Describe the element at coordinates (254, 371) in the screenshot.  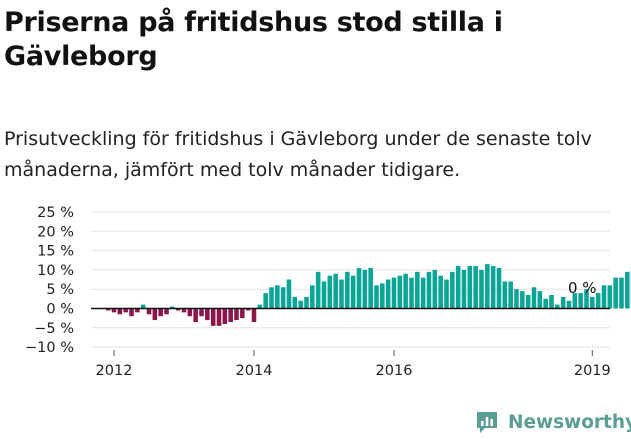
I see `x-tick-label: 2014` at that location.